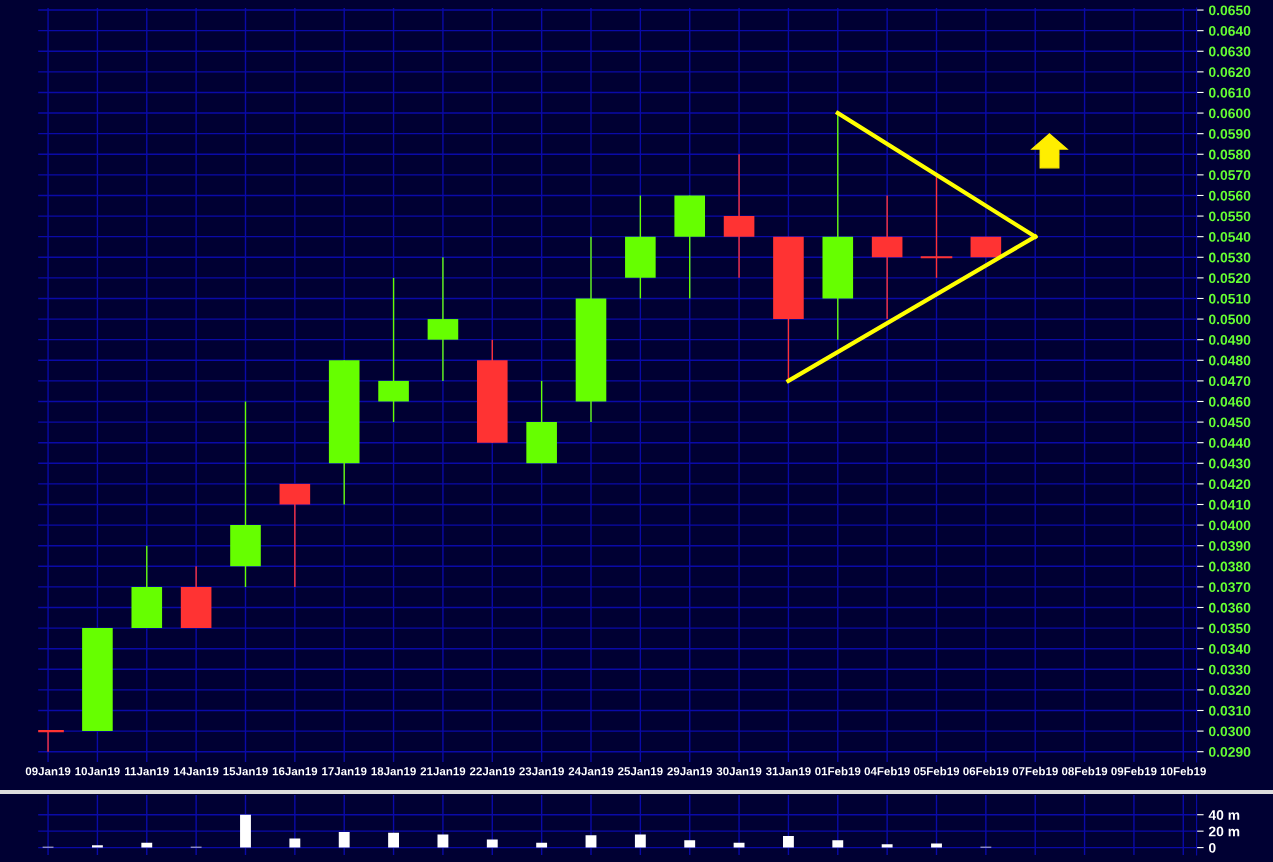  What do you see at coordinates (1229, 92) in the screenshot?
I see `y-tick-label: 0.0610` at bounding box center [1229, 92].